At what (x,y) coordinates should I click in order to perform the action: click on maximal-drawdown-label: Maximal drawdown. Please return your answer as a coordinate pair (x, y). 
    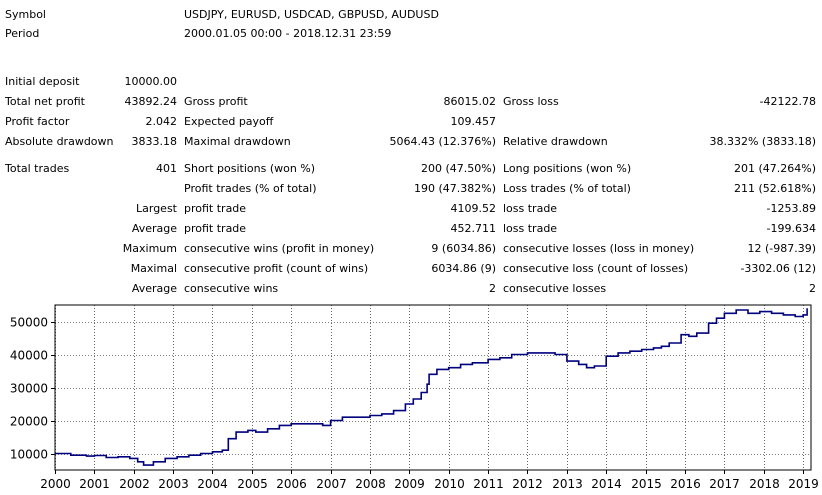
    Looking at the image, I should click on (237, 141).